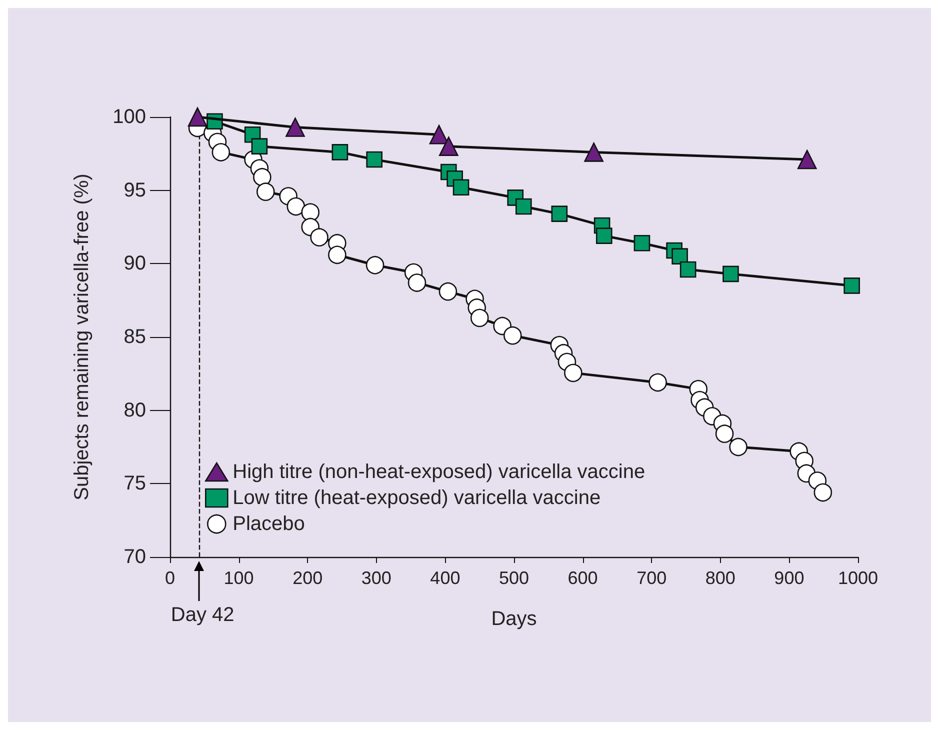  What do you see at coordinates (129, 117) in the screenshot?
I see `y-tick-label: 100` at bounding box center [129, 117].